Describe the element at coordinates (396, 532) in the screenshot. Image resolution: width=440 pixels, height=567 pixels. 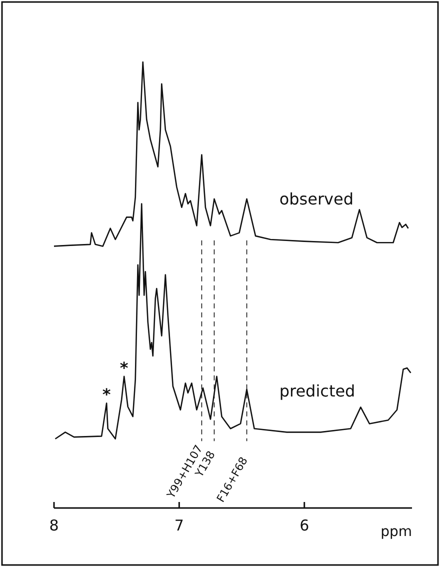
I see `x-axis-title: ppm` at that location.